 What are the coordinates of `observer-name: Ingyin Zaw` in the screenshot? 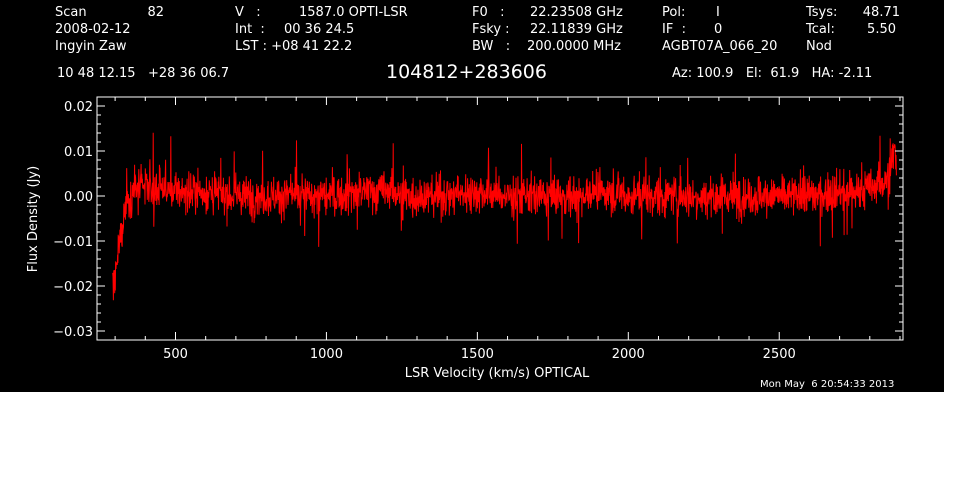 It's located at (91, 46).